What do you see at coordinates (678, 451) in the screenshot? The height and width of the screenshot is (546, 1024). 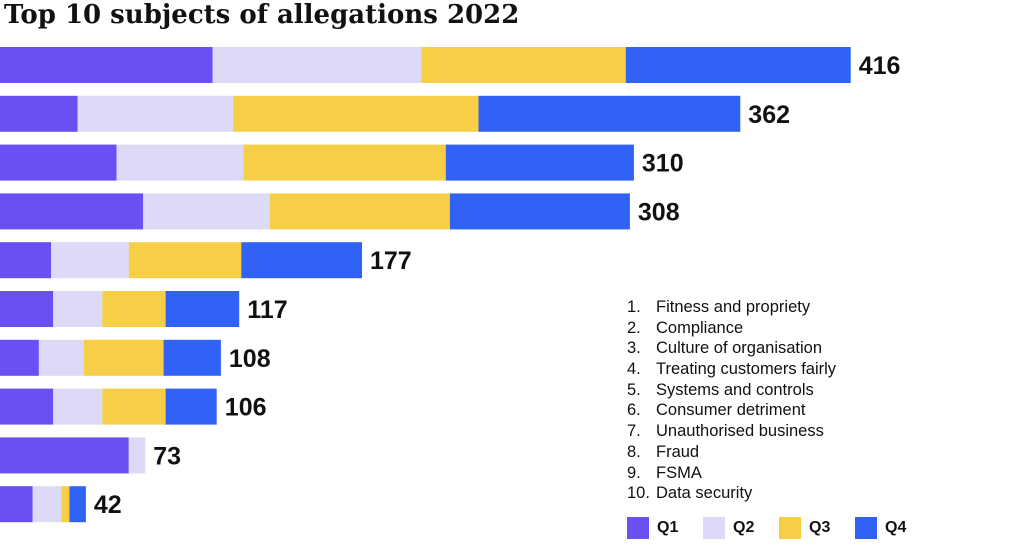 I see `subject-label: Fraud` at bounding box center [678, 451].